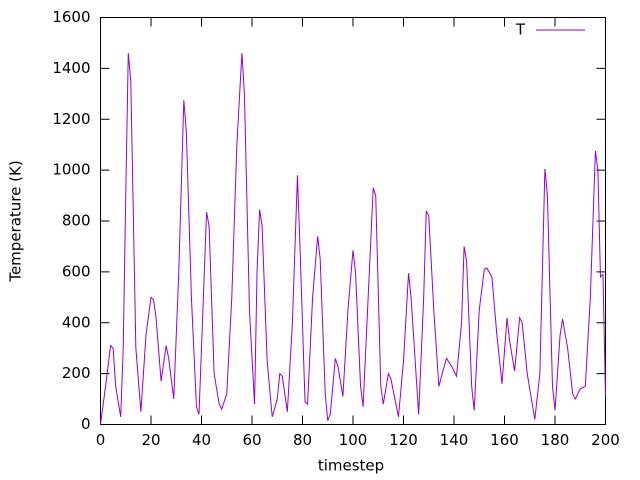  I want to click on legend-label: T, so click(520, 30).